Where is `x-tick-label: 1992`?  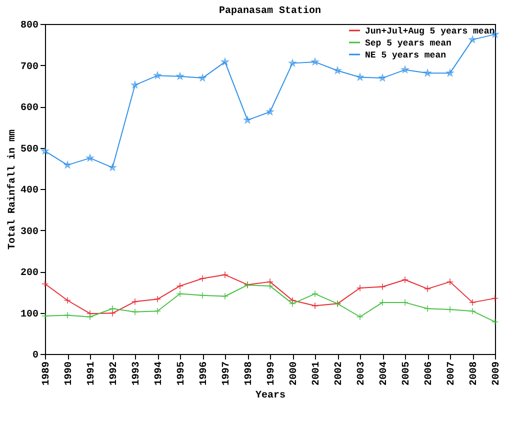
x-tick-label: 1992 is located at coordinates (114, 374).